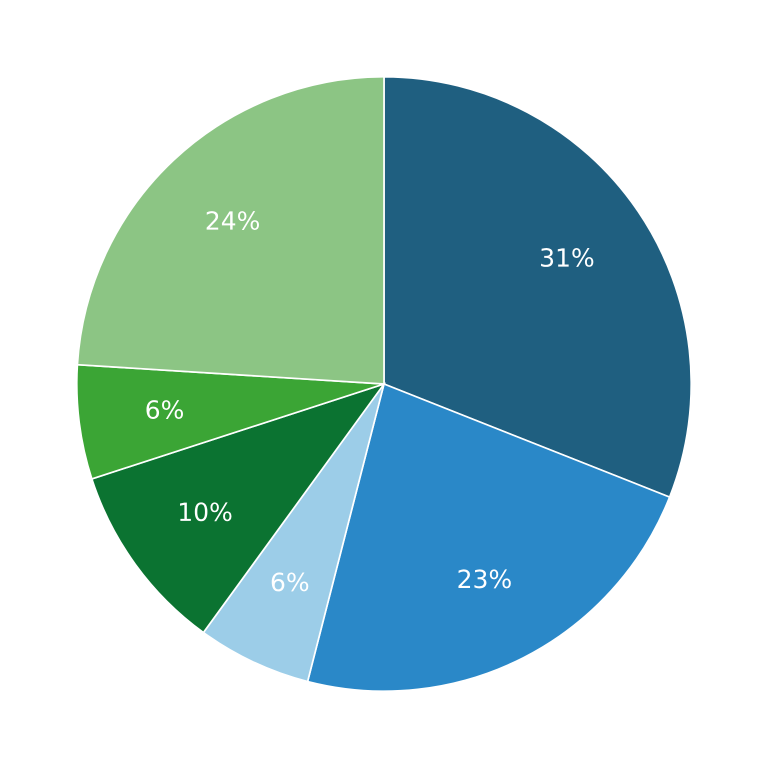  Describe the element at coordinates (206, 512) in the screenshot. I see `data-label: 10%` at that location.